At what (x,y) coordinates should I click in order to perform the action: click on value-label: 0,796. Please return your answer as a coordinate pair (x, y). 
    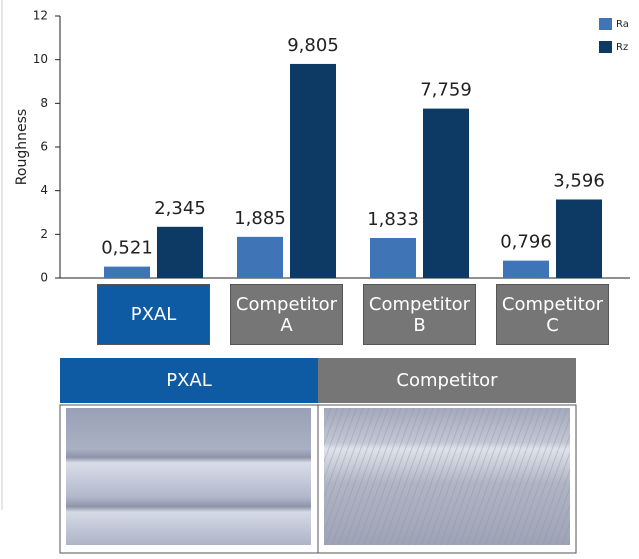
    Looking at the image, I should click on (526, 242).